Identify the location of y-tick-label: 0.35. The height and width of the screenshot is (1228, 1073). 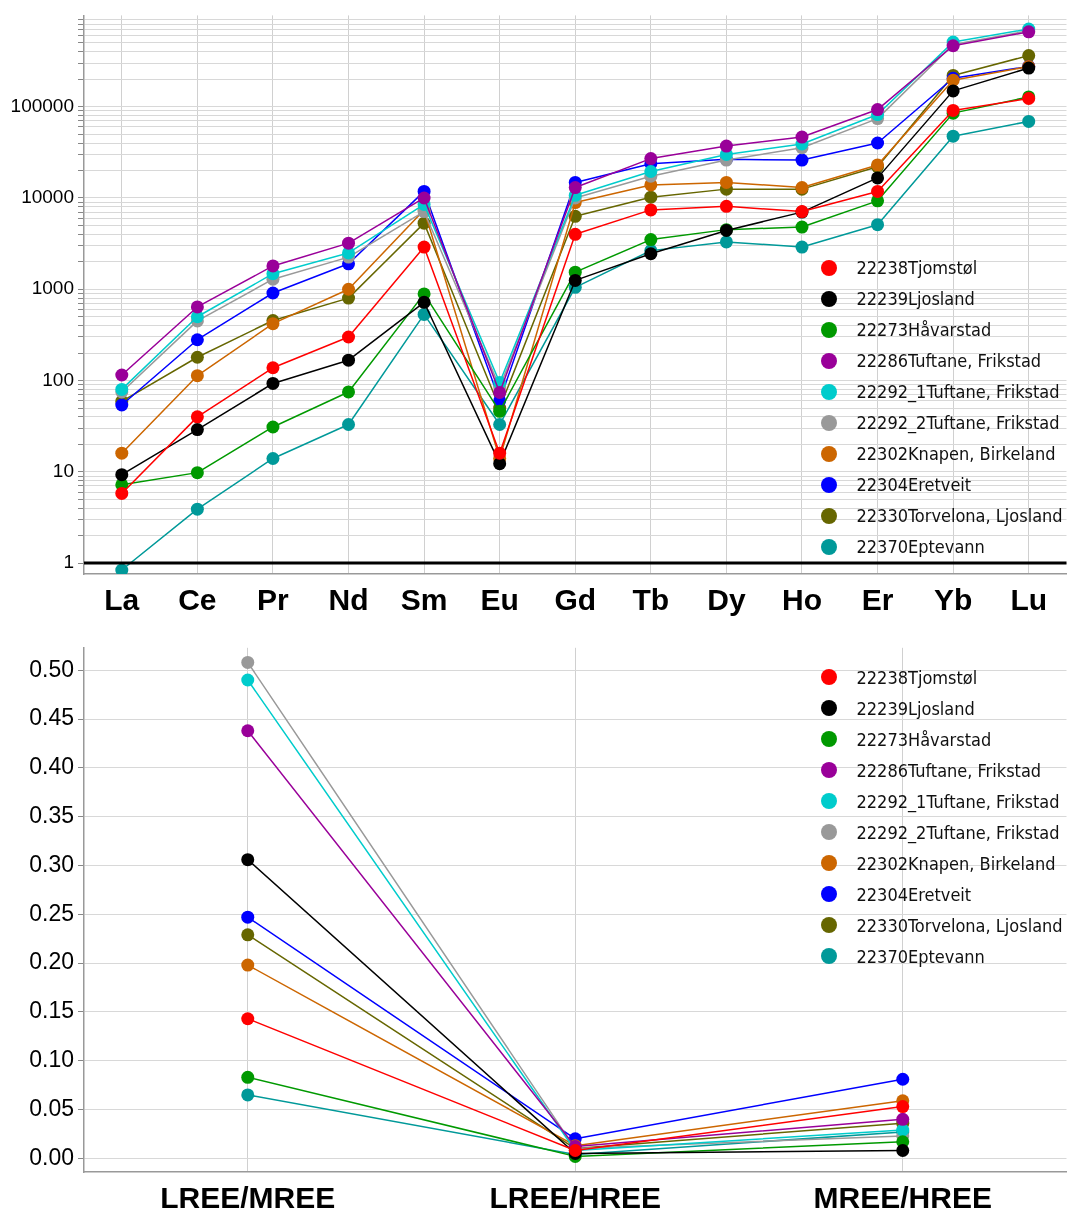
(51, 815).